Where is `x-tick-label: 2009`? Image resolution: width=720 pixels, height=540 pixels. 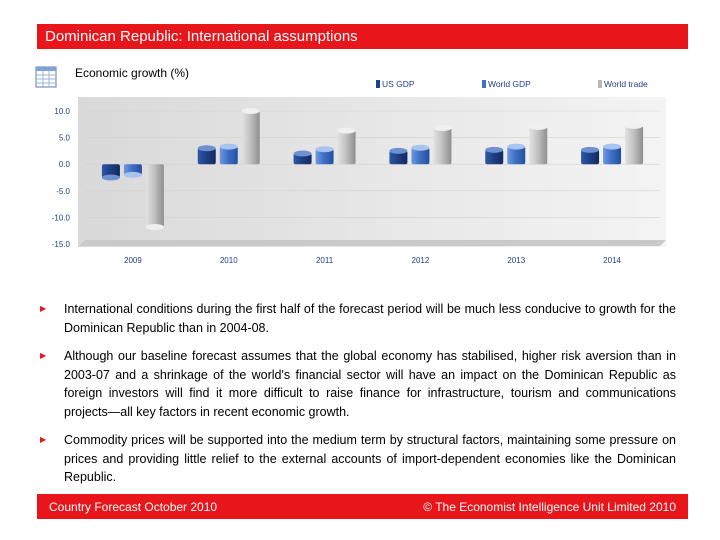 x-tick-label: 2009 is located at coordinates (133, 260).